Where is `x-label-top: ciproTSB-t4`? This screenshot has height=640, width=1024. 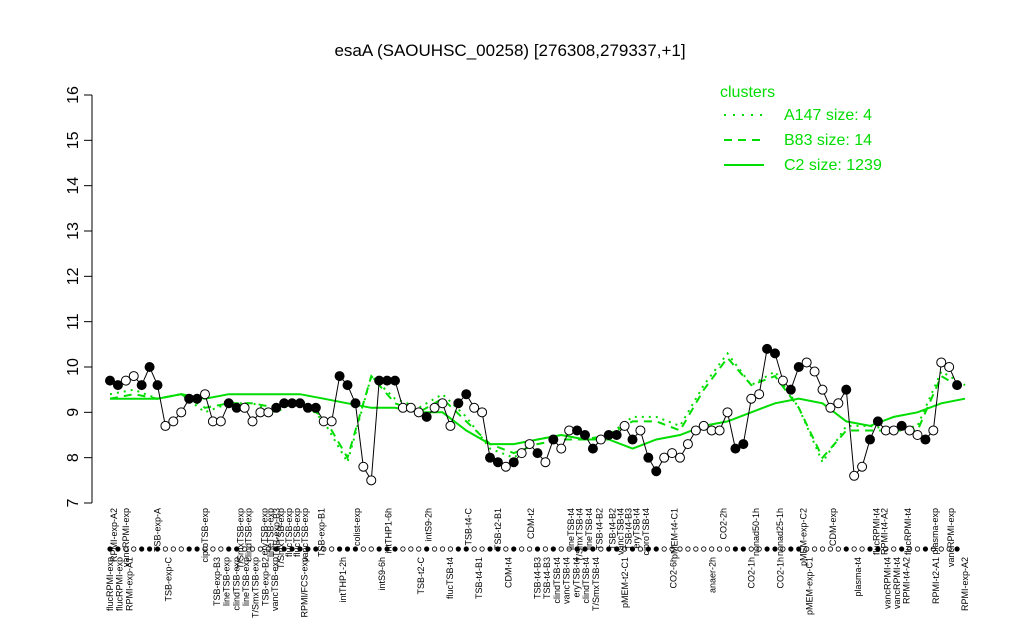
x-label-top: ciproTSB-t4 is located at coordinates (646, 532).